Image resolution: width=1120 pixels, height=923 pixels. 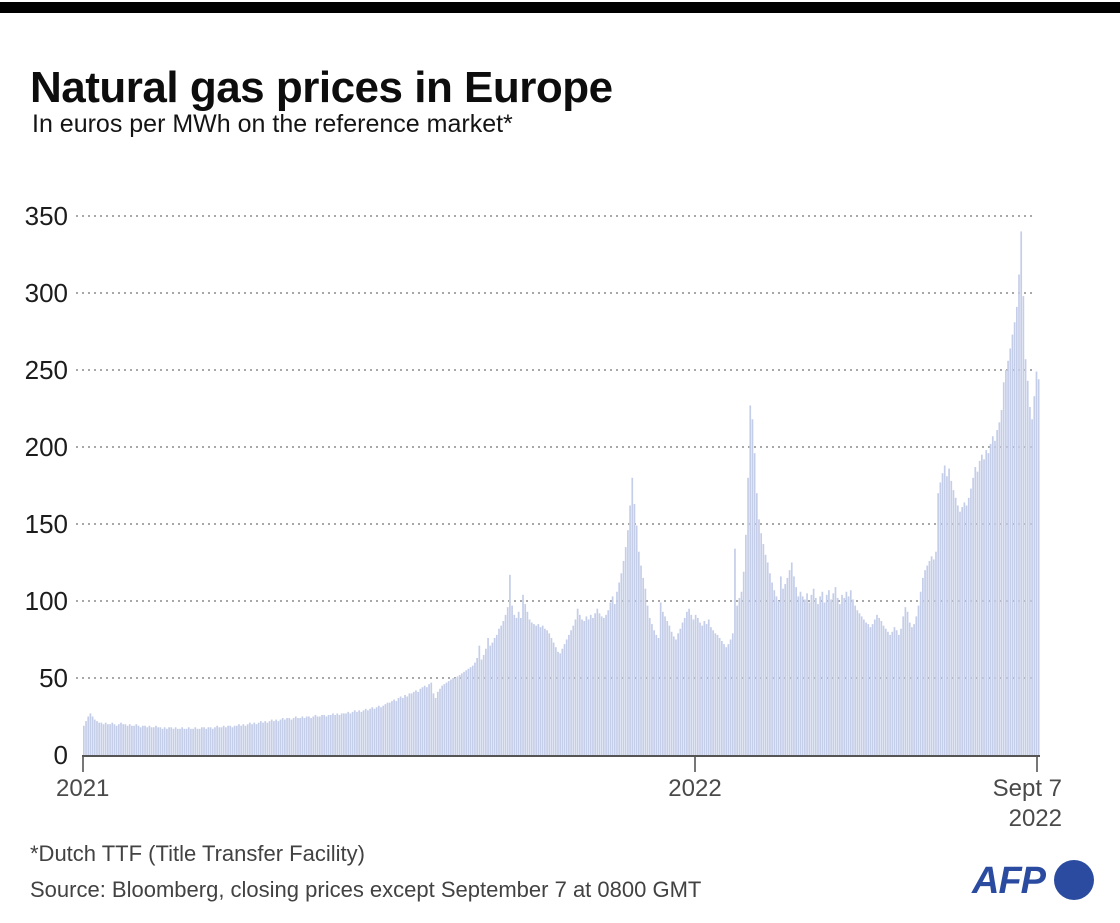 What do you see at coordinates (46, 601) in the screenshot?
I see `y-axis-label: 100` at bounding box center [46, 601].